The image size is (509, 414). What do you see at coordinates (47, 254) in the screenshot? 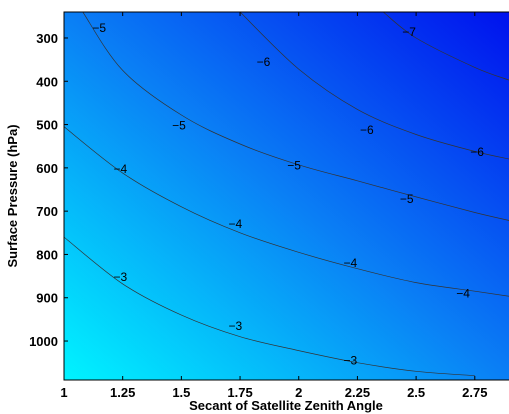
I see `y-tick-label: 800` at bounding box center [47, 254].